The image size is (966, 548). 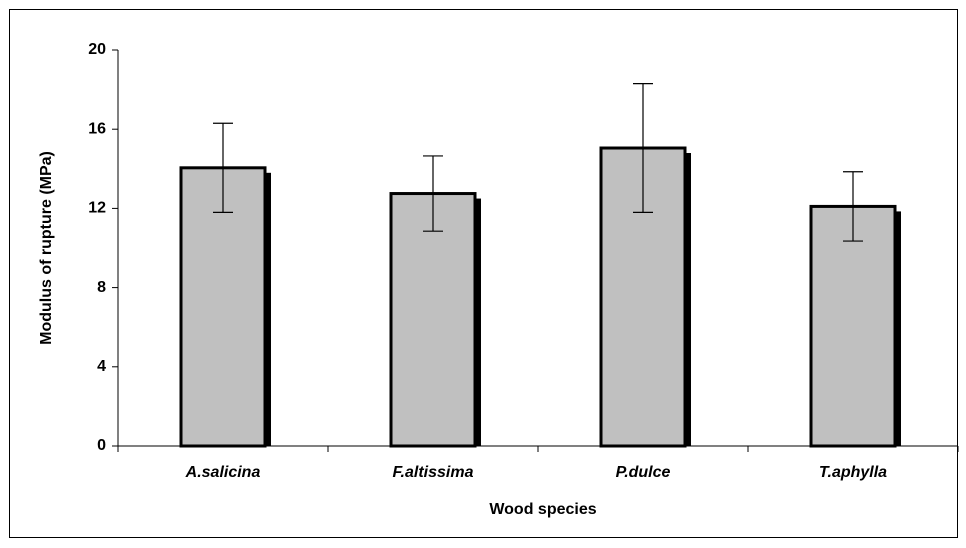 What do you see at coordinates (853, 472) in the screenshot?
I see `x-tick-label: T.aphylla` at bounding box center [853, 472].